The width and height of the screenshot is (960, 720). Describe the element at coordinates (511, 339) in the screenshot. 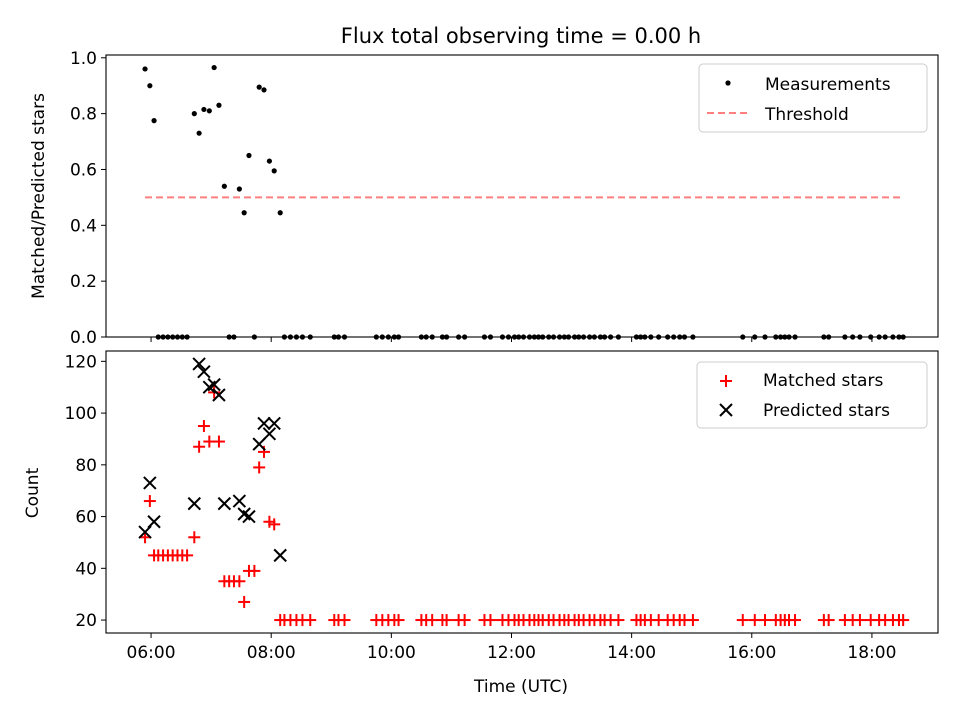

I see `top-x-ticks` at that location.